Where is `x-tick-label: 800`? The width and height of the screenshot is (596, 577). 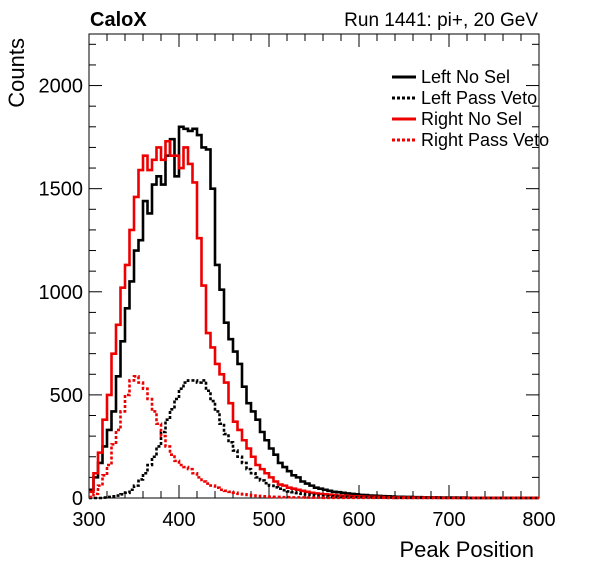 x-tick-label: 800 is located at coordinates (538, 520).